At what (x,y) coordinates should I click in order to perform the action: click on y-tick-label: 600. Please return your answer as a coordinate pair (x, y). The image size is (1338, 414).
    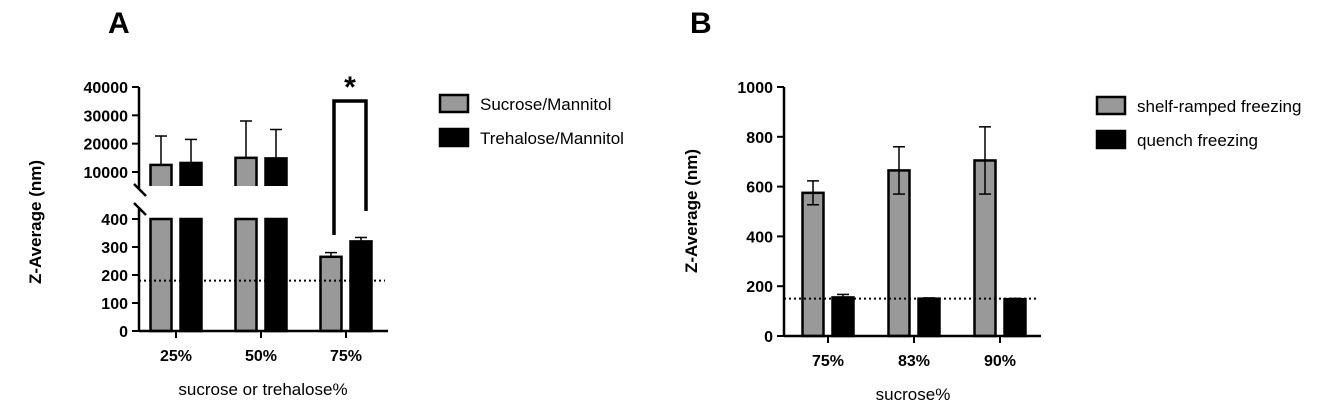
    Looking at the image, I should click on (759, 188).